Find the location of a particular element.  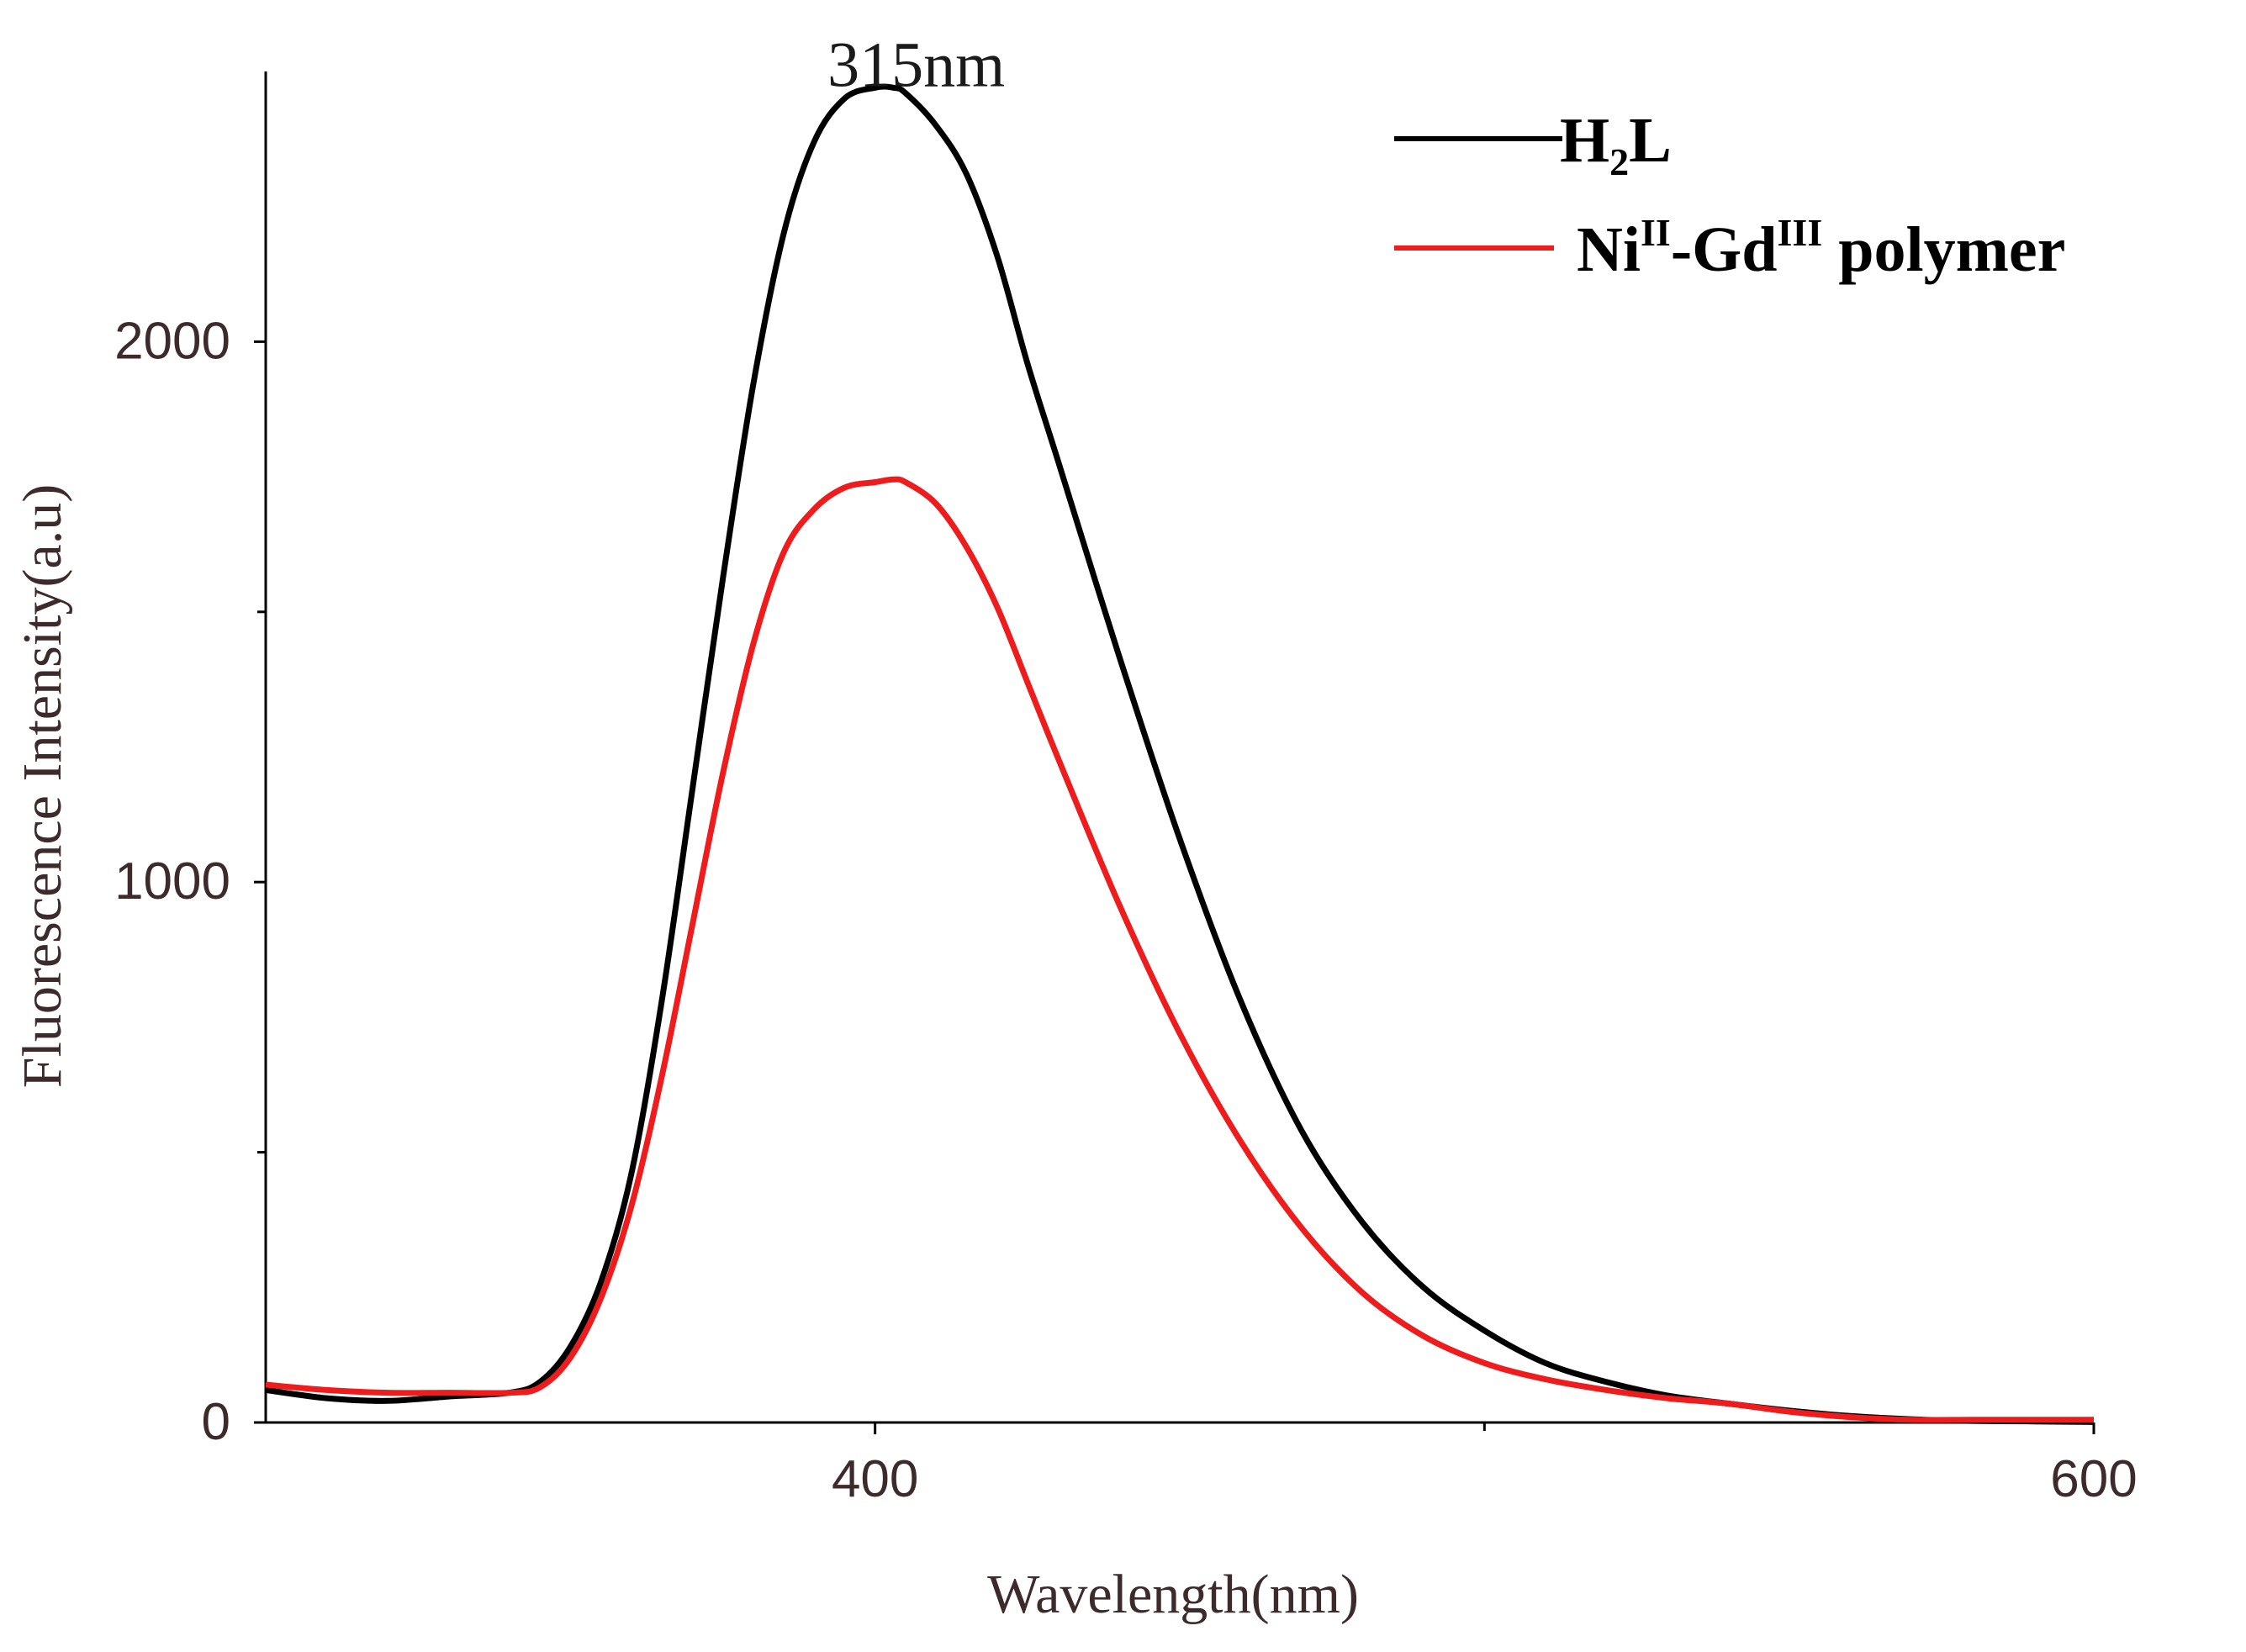

legend: H2L NiII-GdIII polymer is located at coordinates (1729, 195).